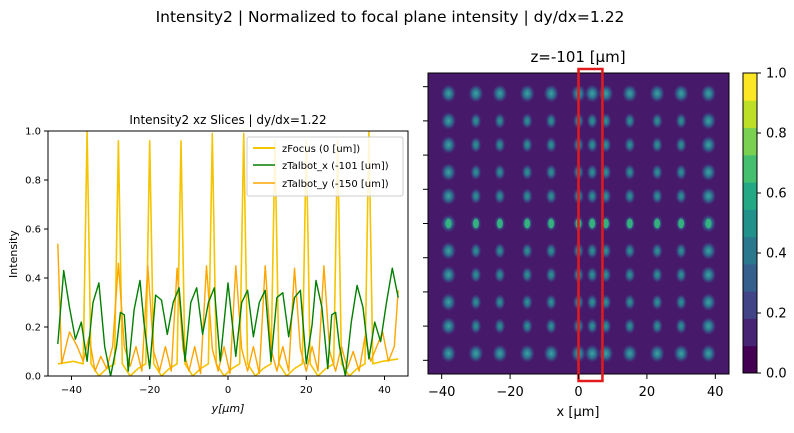 This screenshot has height=433, width=794. What do you see at coordinates (776, 194) in the screenshot?
I see `colorbar-tick-label: 0.6` at bounding box center [776, 194].